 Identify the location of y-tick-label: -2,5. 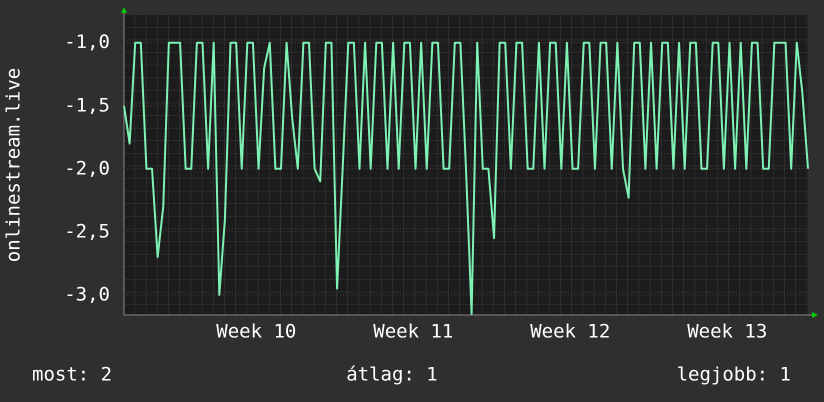
(87, 231).